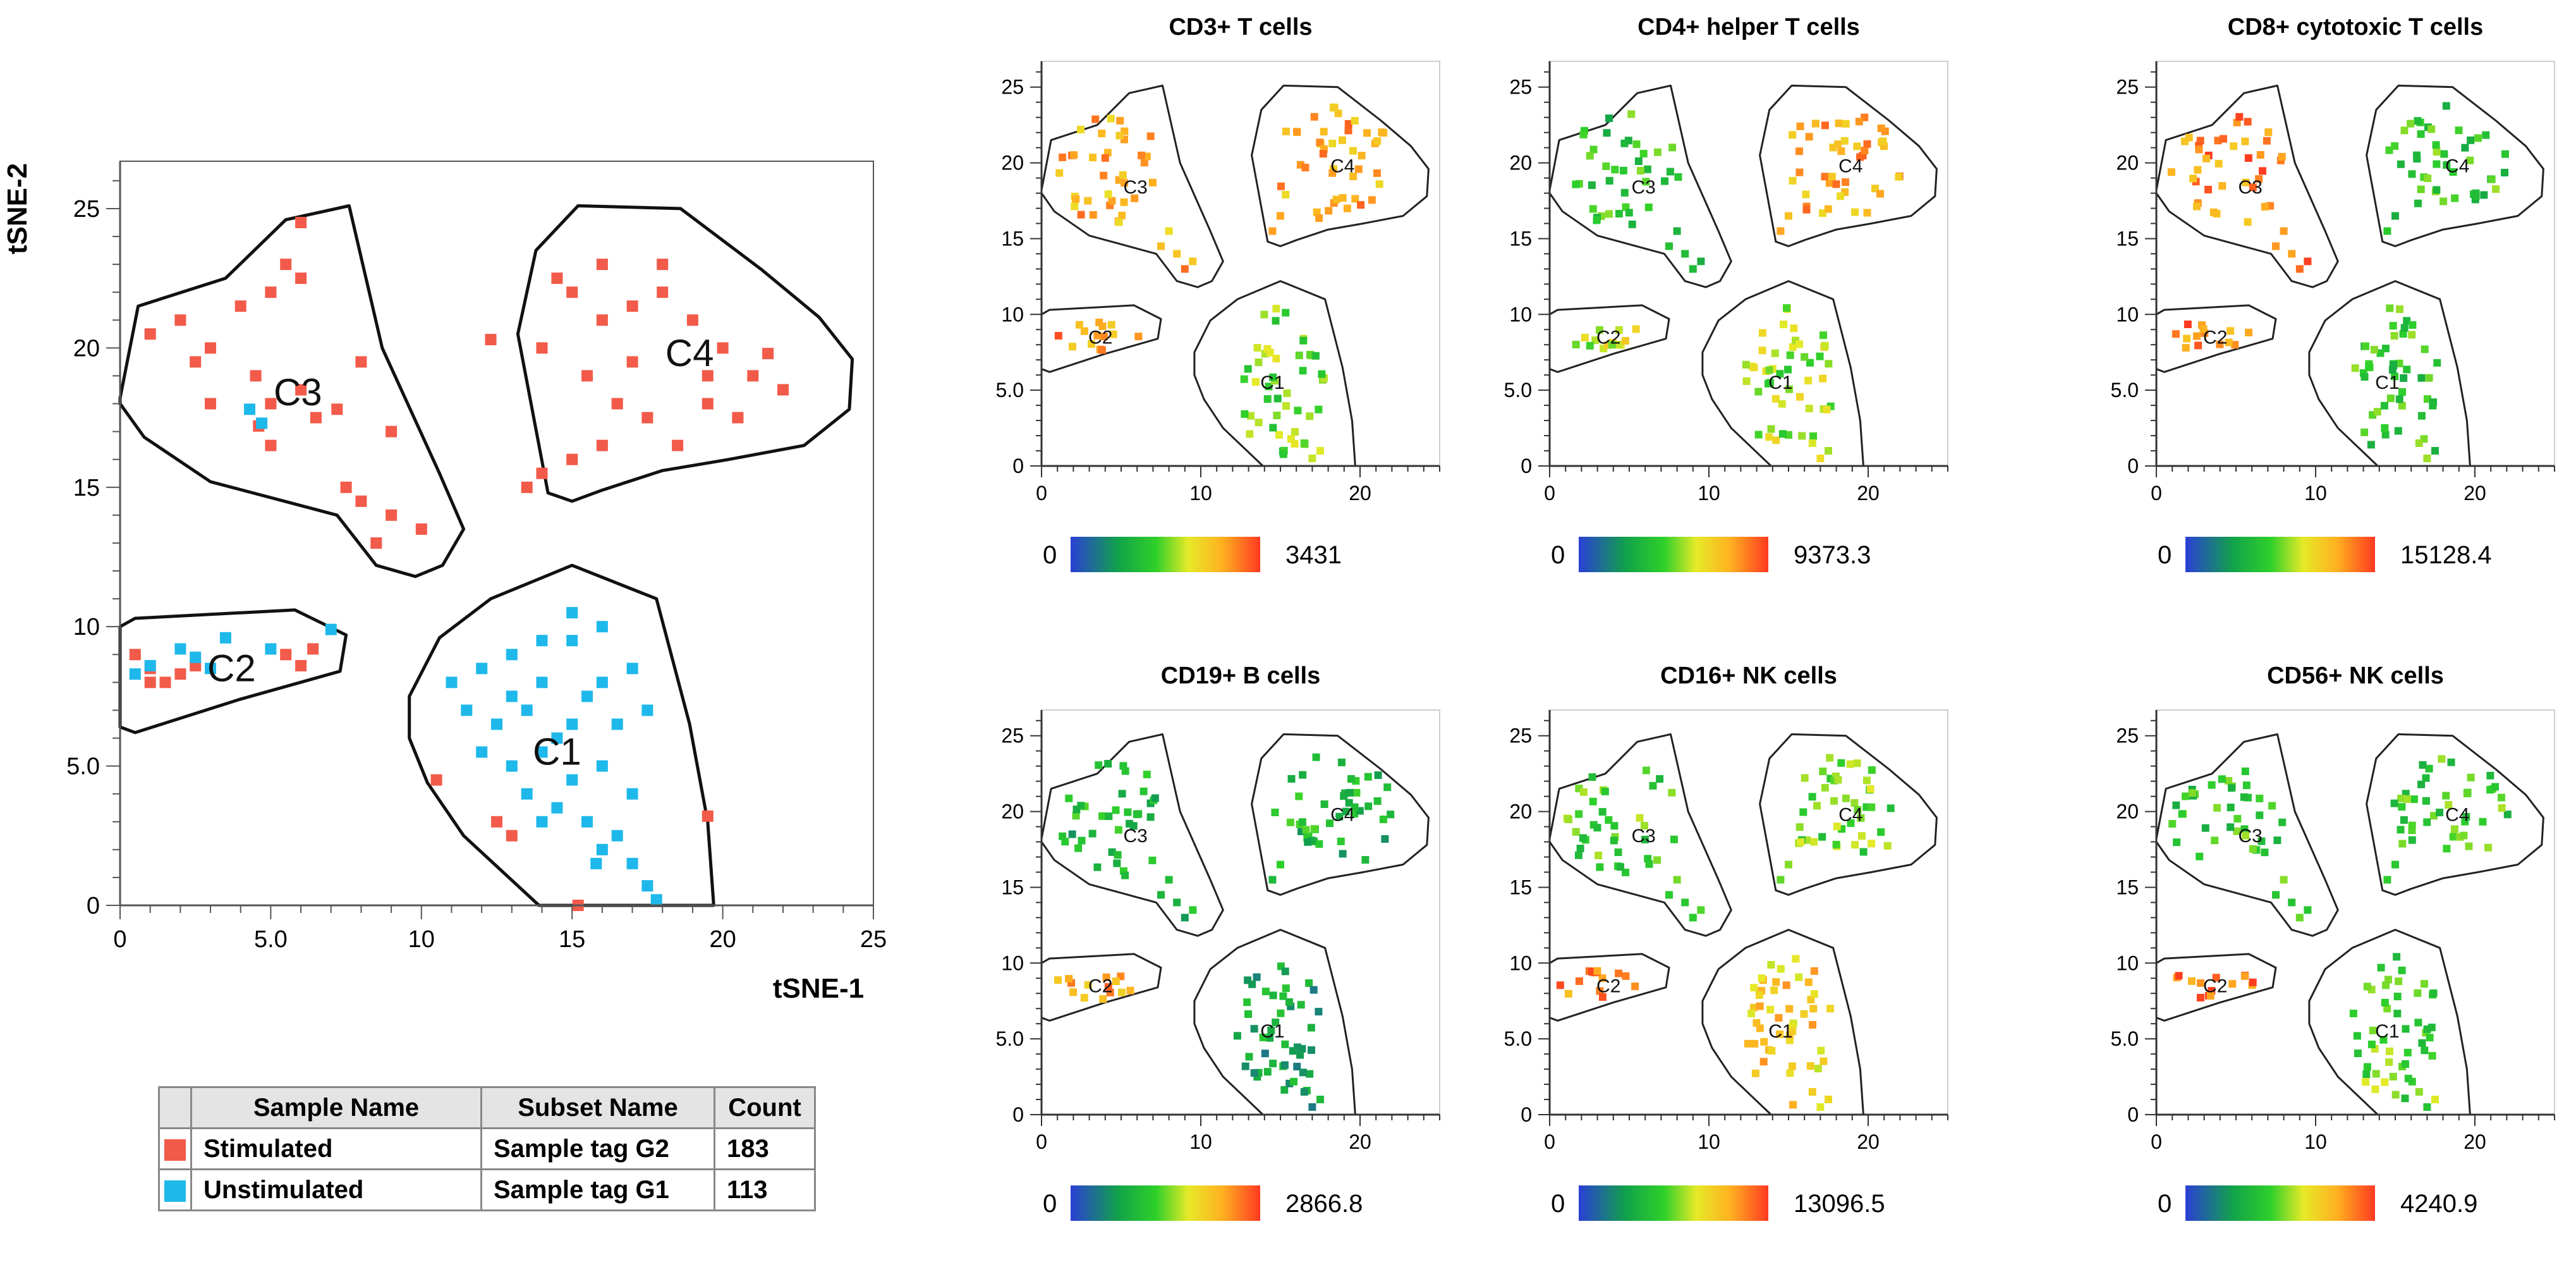 The image size is (2576, 1267). Describe the element at coordinates (1240, 27) in the screenshot. I see `panel-title: CD3+ T cells` at that location.